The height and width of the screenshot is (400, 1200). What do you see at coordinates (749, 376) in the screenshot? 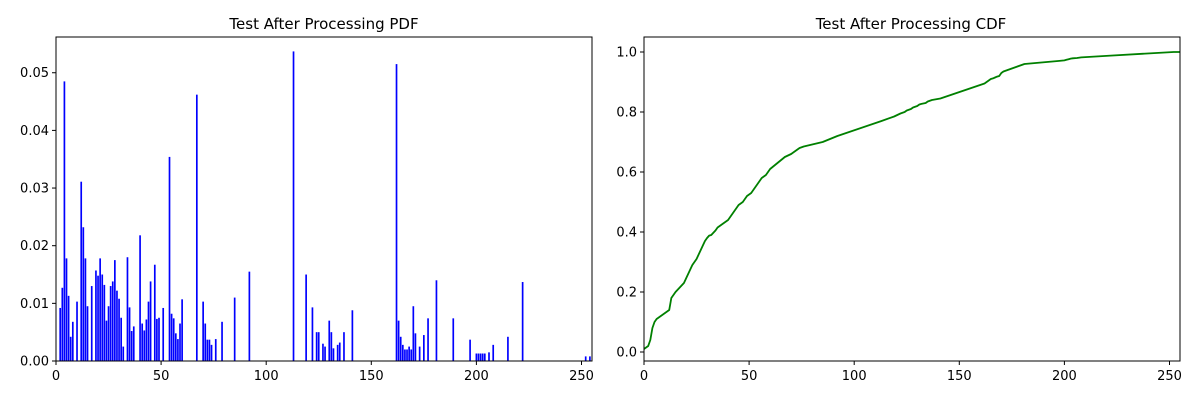
I see `cdf-x-tick-label: 50` at bounding box center [749, 376].